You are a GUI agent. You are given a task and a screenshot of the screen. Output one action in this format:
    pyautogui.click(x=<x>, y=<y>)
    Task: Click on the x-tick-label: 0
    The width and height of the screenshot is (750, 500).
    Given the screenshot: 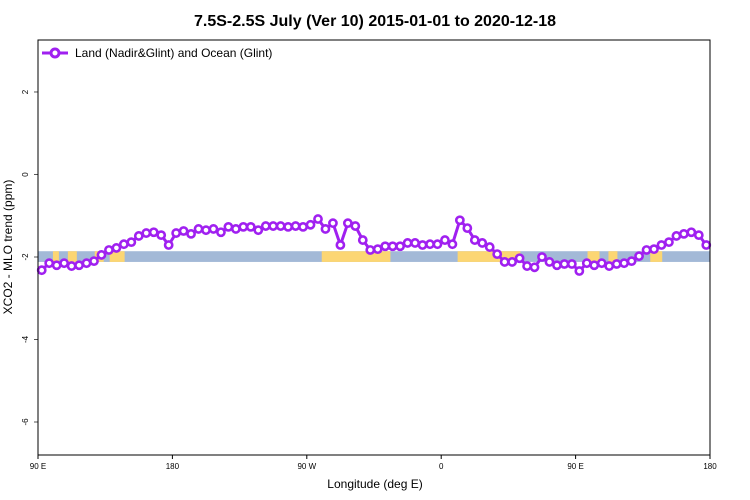 What is the action you would take?
    pyautogui.click(x=441, y=466)
    